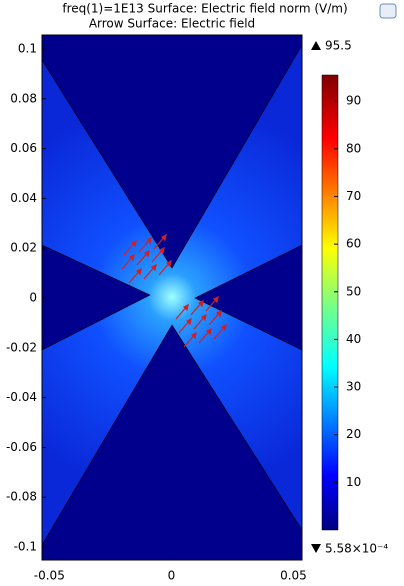 This screenshot has width=404, height=586. Describe the element at coordinates (21, 447) in the screenshot. I see `y-tick-label: -0.06` at that location.